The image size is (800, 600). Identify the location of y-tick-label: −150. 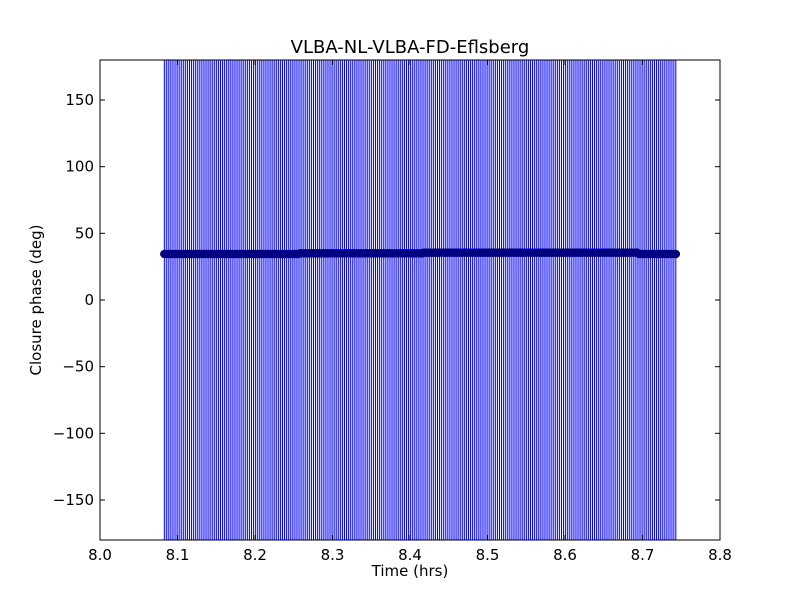
(73, 500).